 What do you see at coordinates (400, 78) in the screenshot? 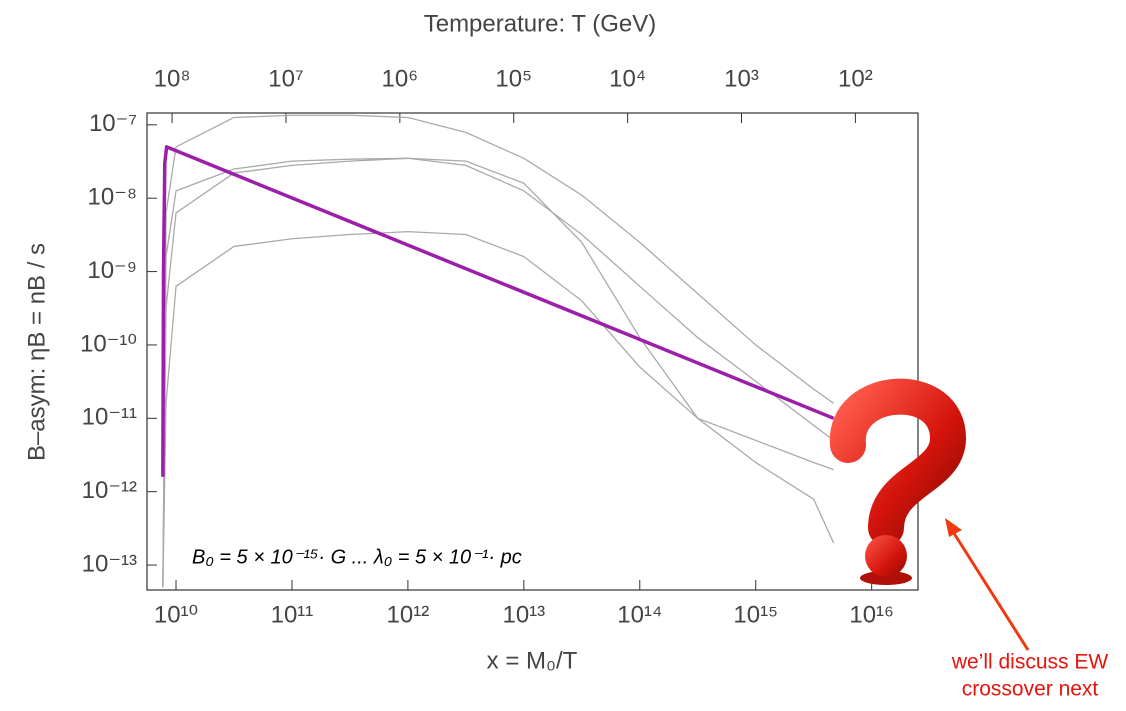
I see `x2-tick-label: 10⁶` at bounding box center [400, 78].